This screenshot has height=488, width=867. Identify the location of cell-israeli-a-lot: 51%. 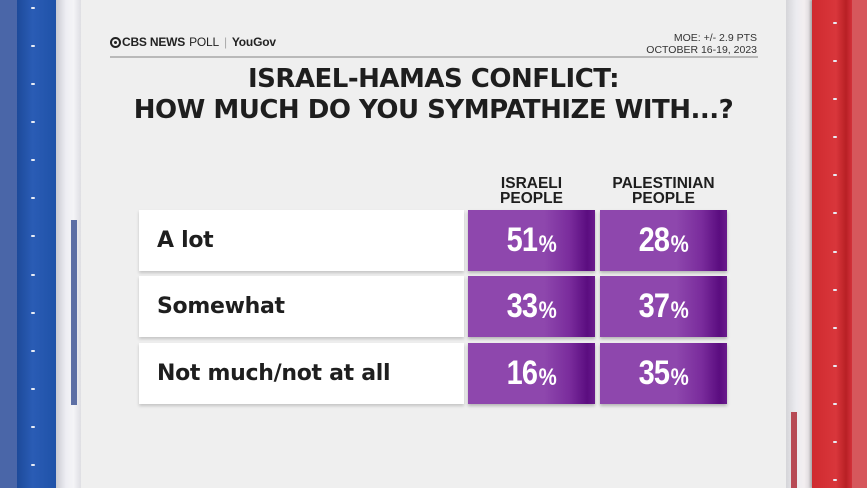
(531, 240).